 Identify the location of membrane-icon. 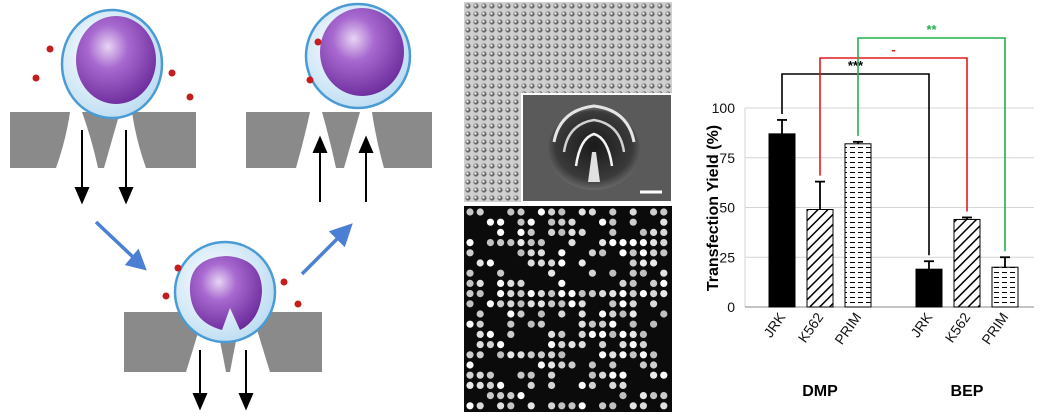
(339, 140).